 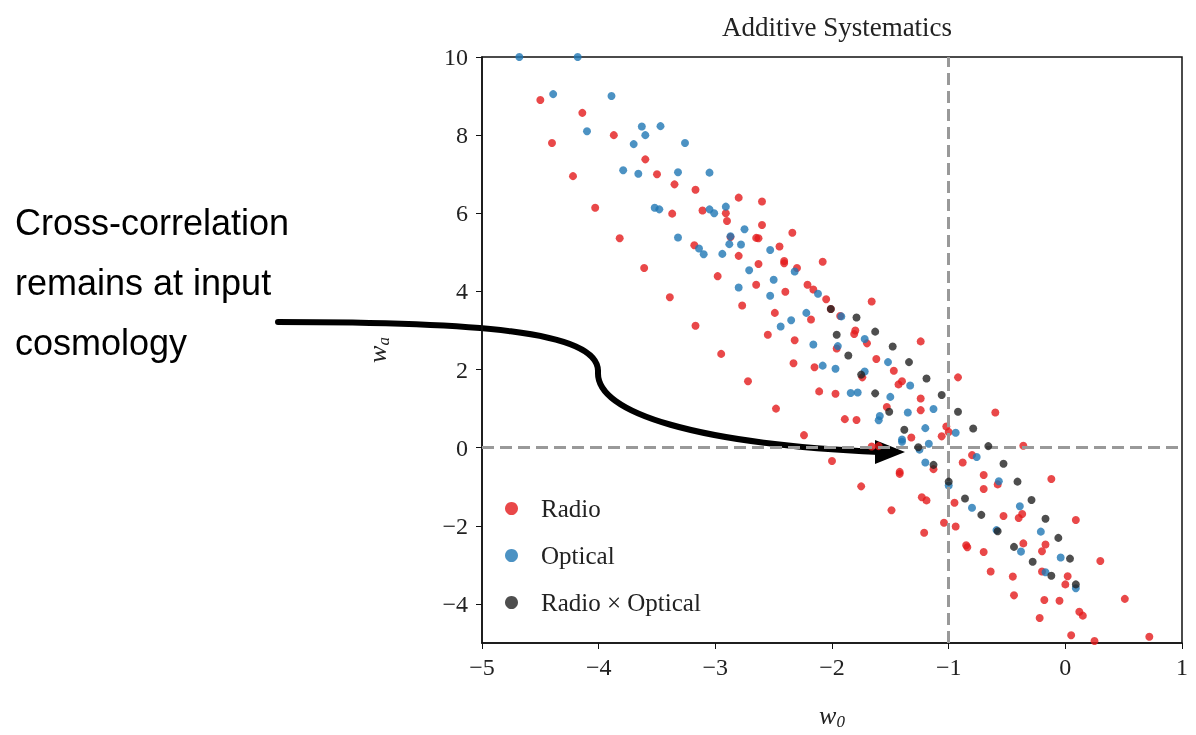 What do you see at coordinates (462, 369) in the screenshot?
I see `y-tick-label: 2` at bounding box center [462, 369].